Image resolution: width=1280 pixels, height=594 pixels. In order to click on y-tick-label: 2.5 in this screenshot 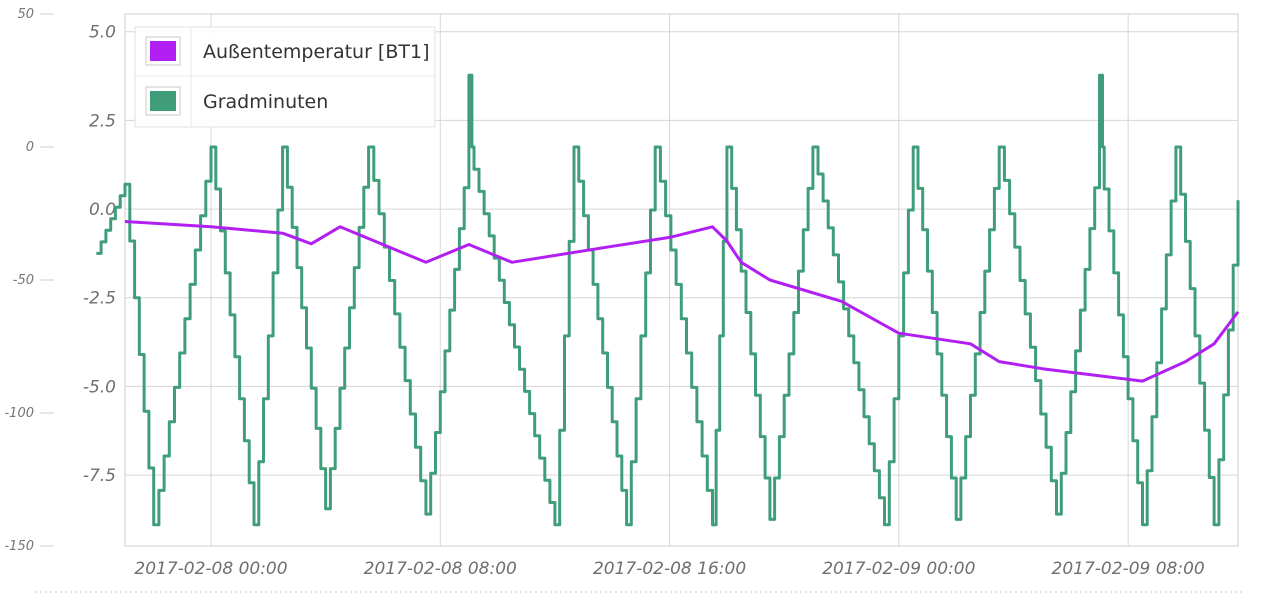, I will do `click(102, 121)`.